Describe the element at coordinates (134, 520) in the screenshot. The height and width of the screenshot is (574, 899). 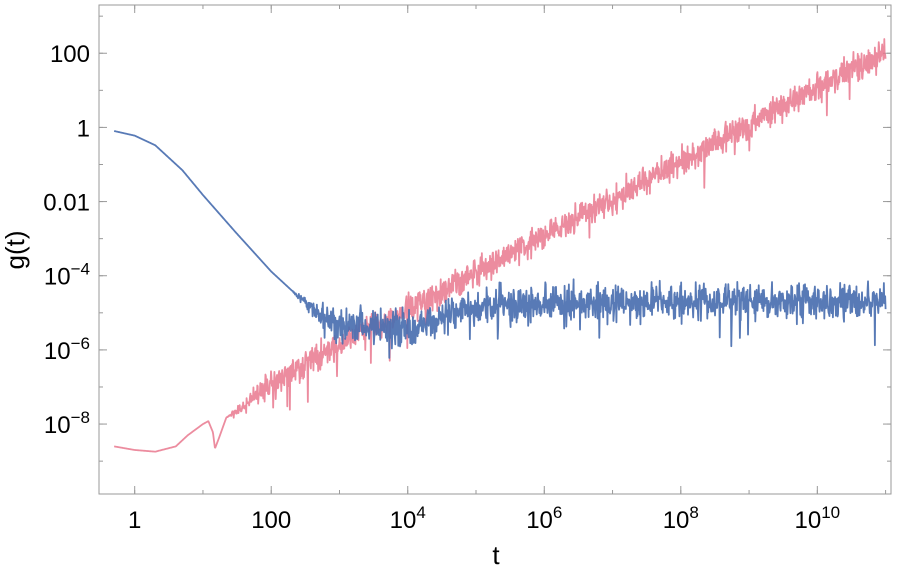
I see `x-tick-label: 1` at that location.